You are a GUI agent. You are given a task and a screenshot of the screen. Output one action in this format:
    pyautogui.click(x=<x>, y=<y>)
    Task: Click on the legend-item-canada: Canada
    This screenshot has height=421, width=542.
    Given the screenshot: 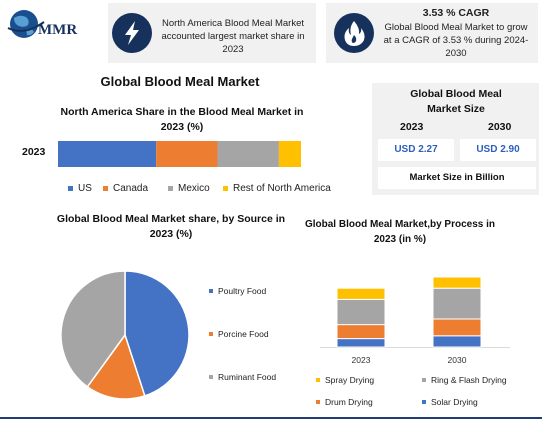 What is the action you would take?
    pyautogui.click(x=125, y=188)
    